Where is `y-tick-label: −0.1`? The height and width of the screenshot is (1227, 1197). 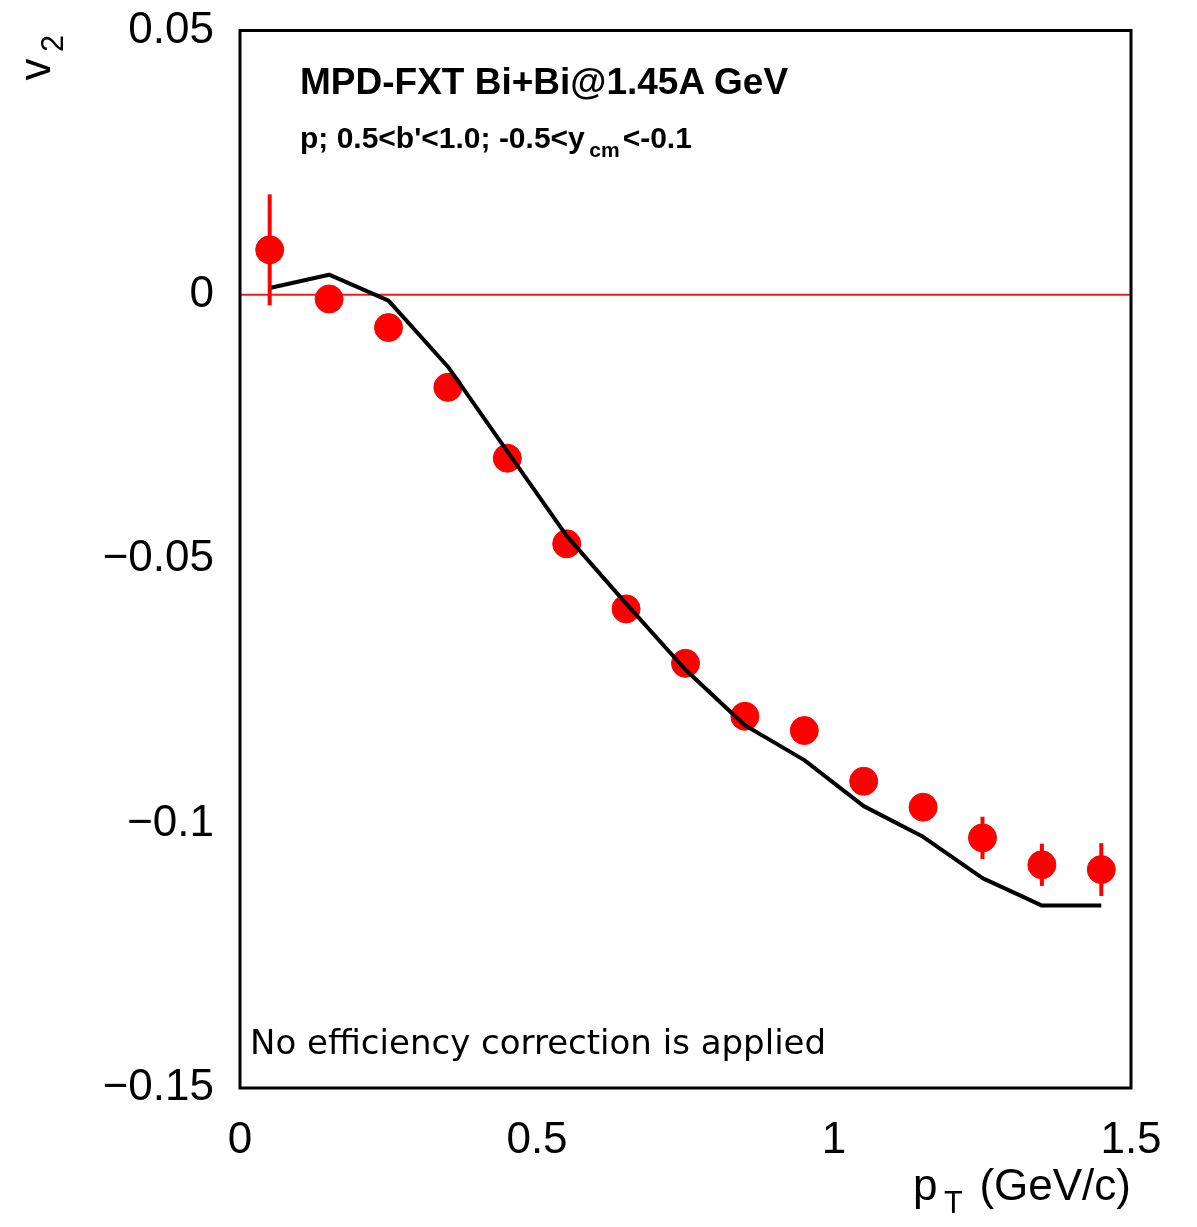 y-tick-label: −0.1 is located at coordinates (170, 820).